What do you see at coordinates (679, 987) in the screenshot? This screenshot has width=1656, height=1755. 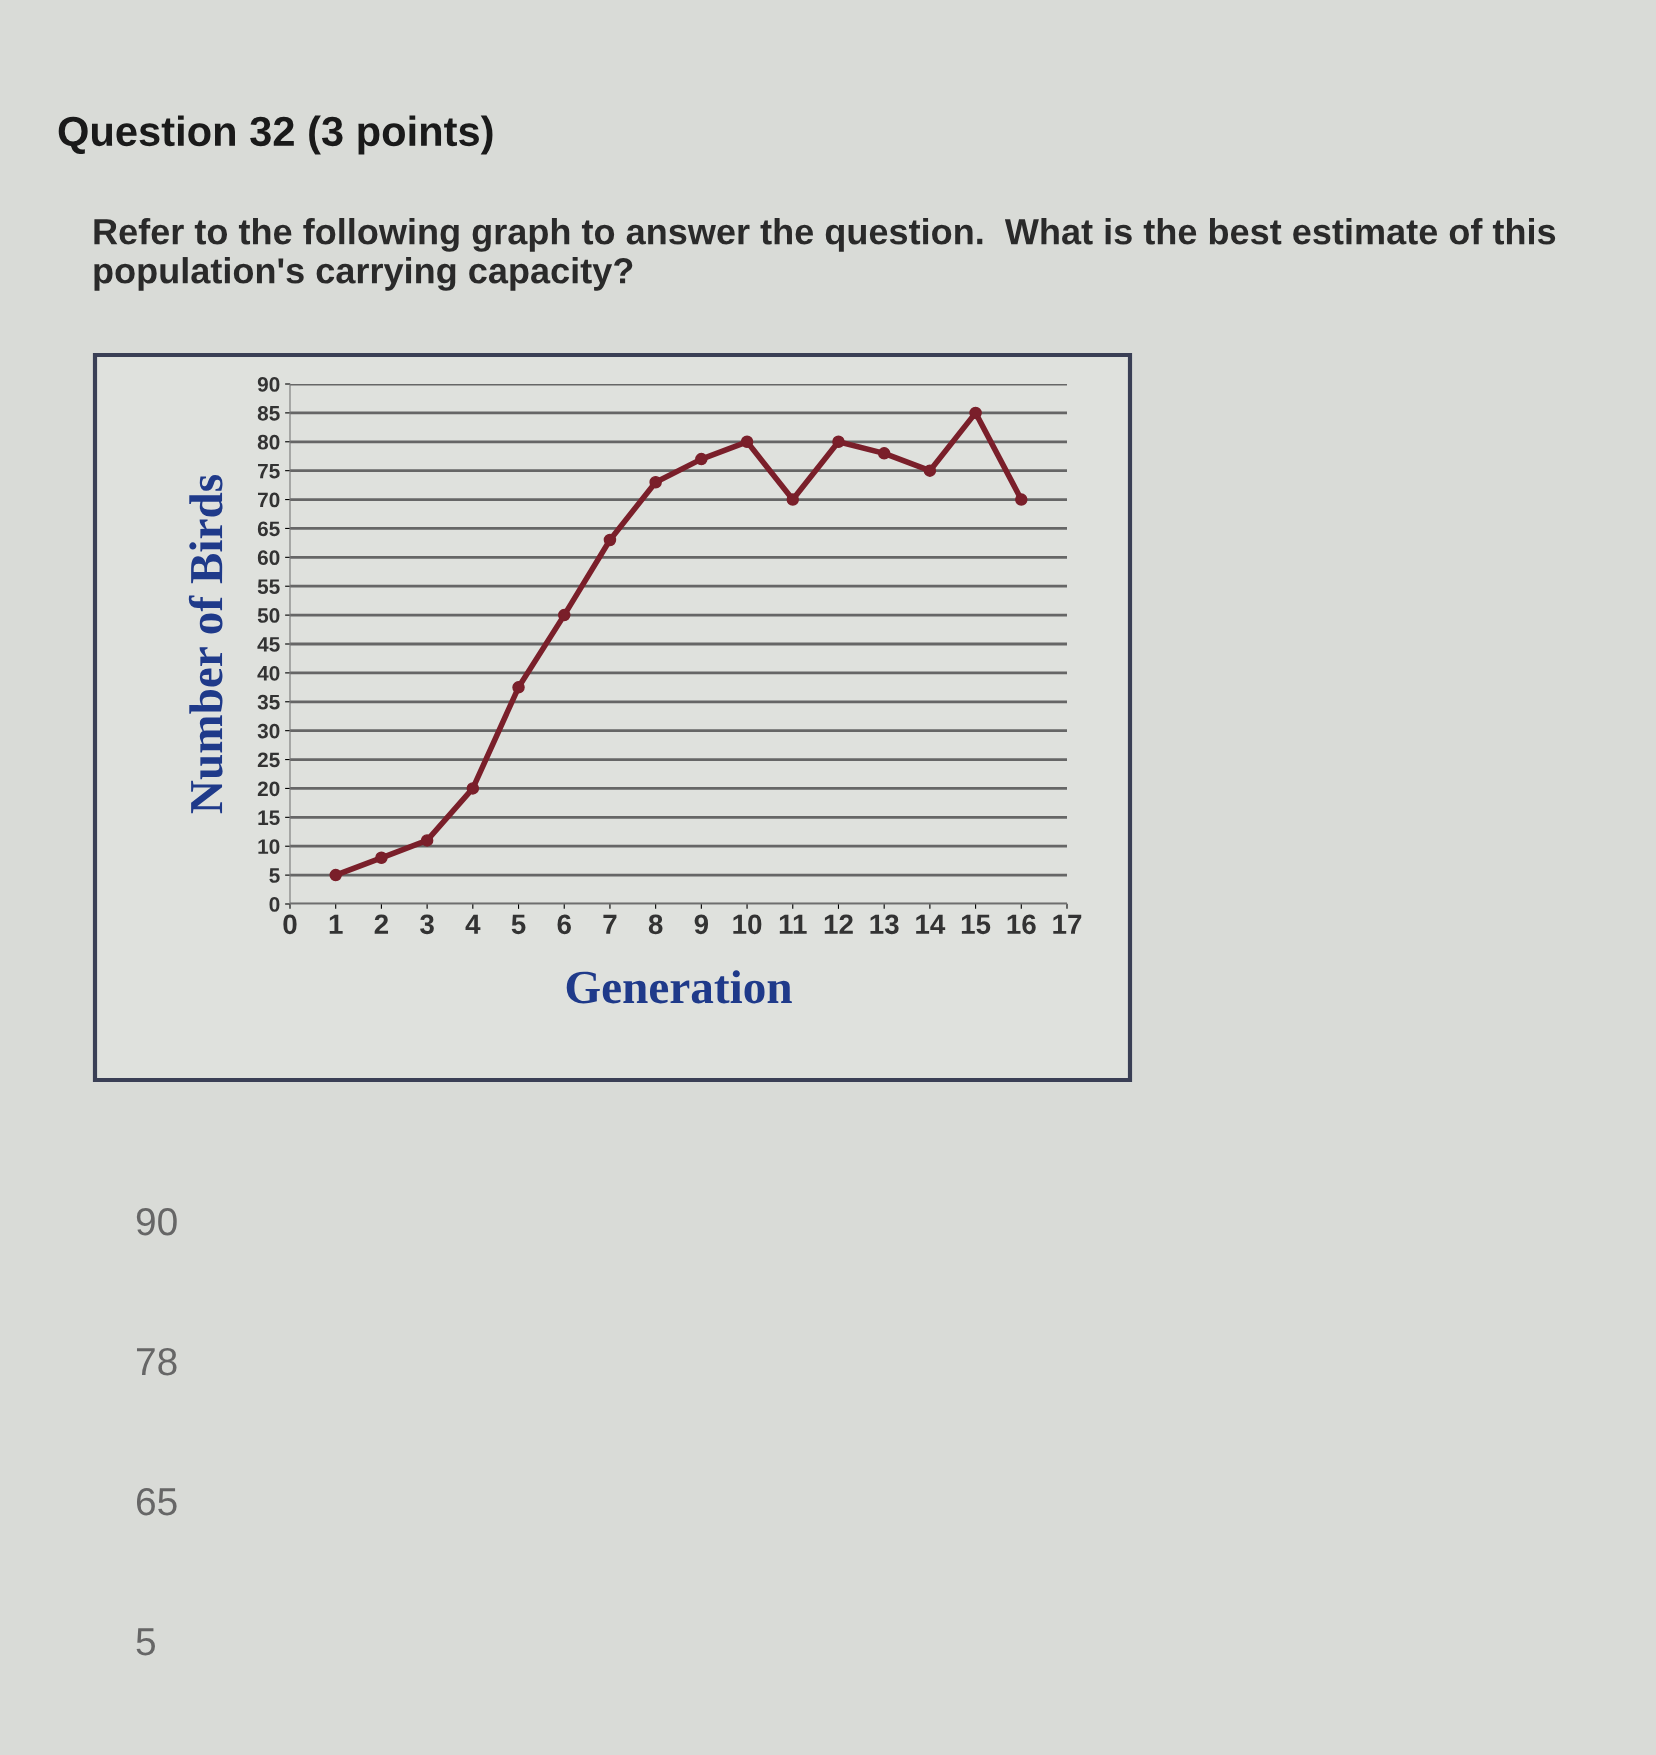 I see `x-axis-title: Generation` at bounding box center [679, 987].